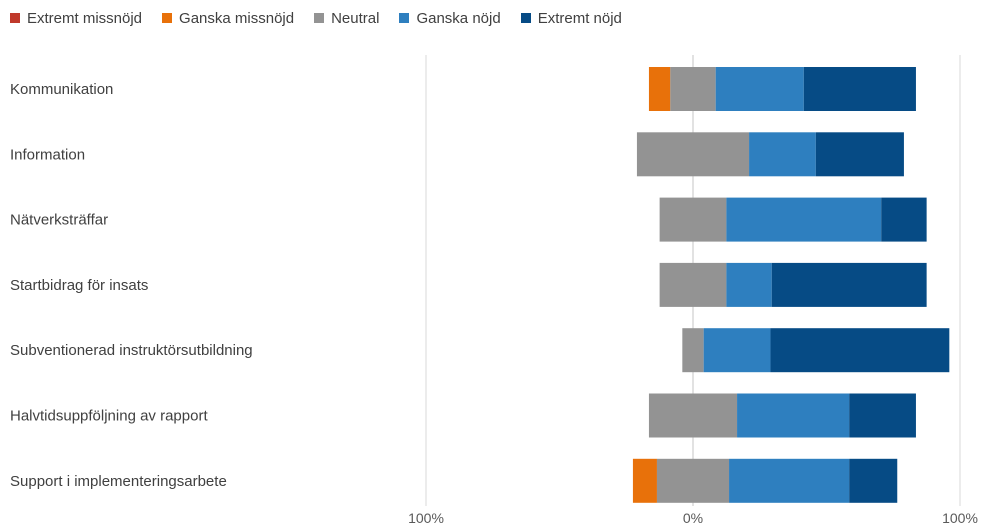 This screenshot has width=984, height=528. Describe the element at coordinates (579, 18) in the screenshot. I see `legend-label: Extremt nöjd` at that location.